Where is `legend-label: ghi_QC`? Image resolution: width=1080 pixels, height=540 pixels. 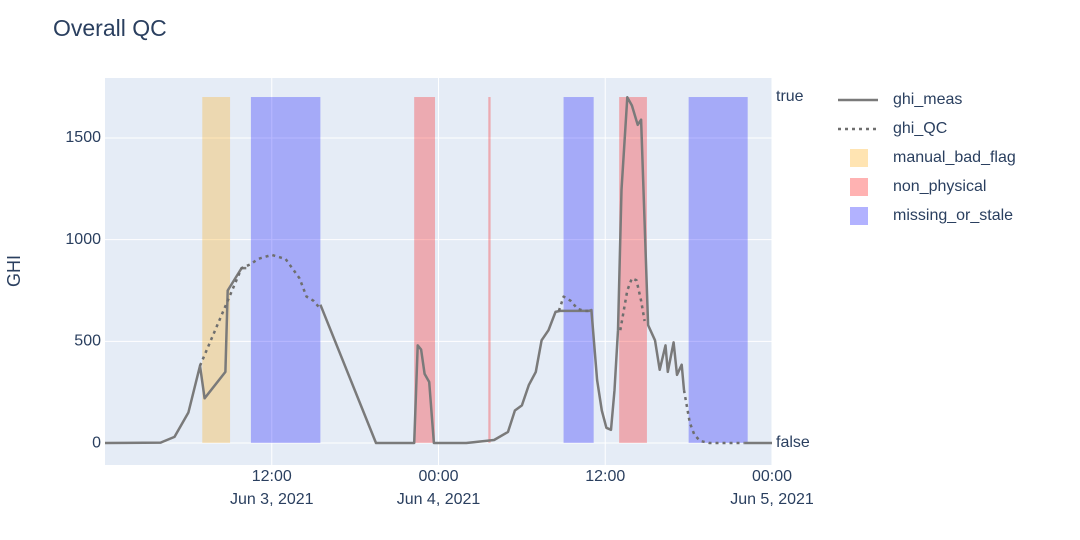 legend-label: ghi_QC is located at coordinates (920, 128).